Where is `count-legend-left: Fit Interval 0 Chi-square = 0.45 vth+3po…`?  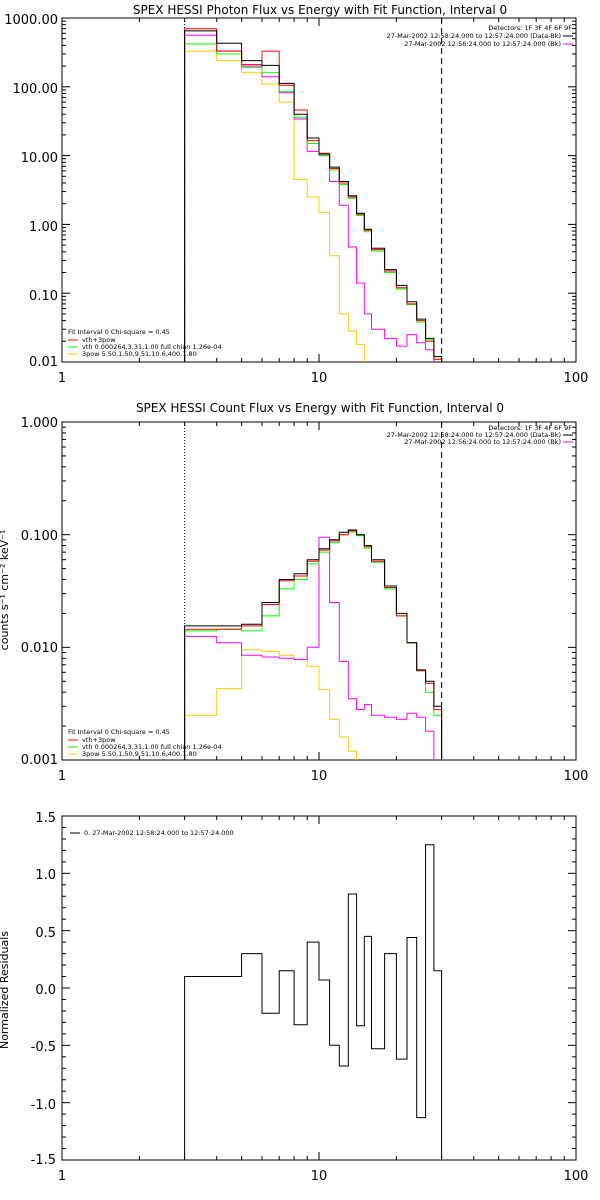 count-legend-left: Fit Interval 0 Chi-square = 0.45 vth+3po… is located at coordinates (145, 743).